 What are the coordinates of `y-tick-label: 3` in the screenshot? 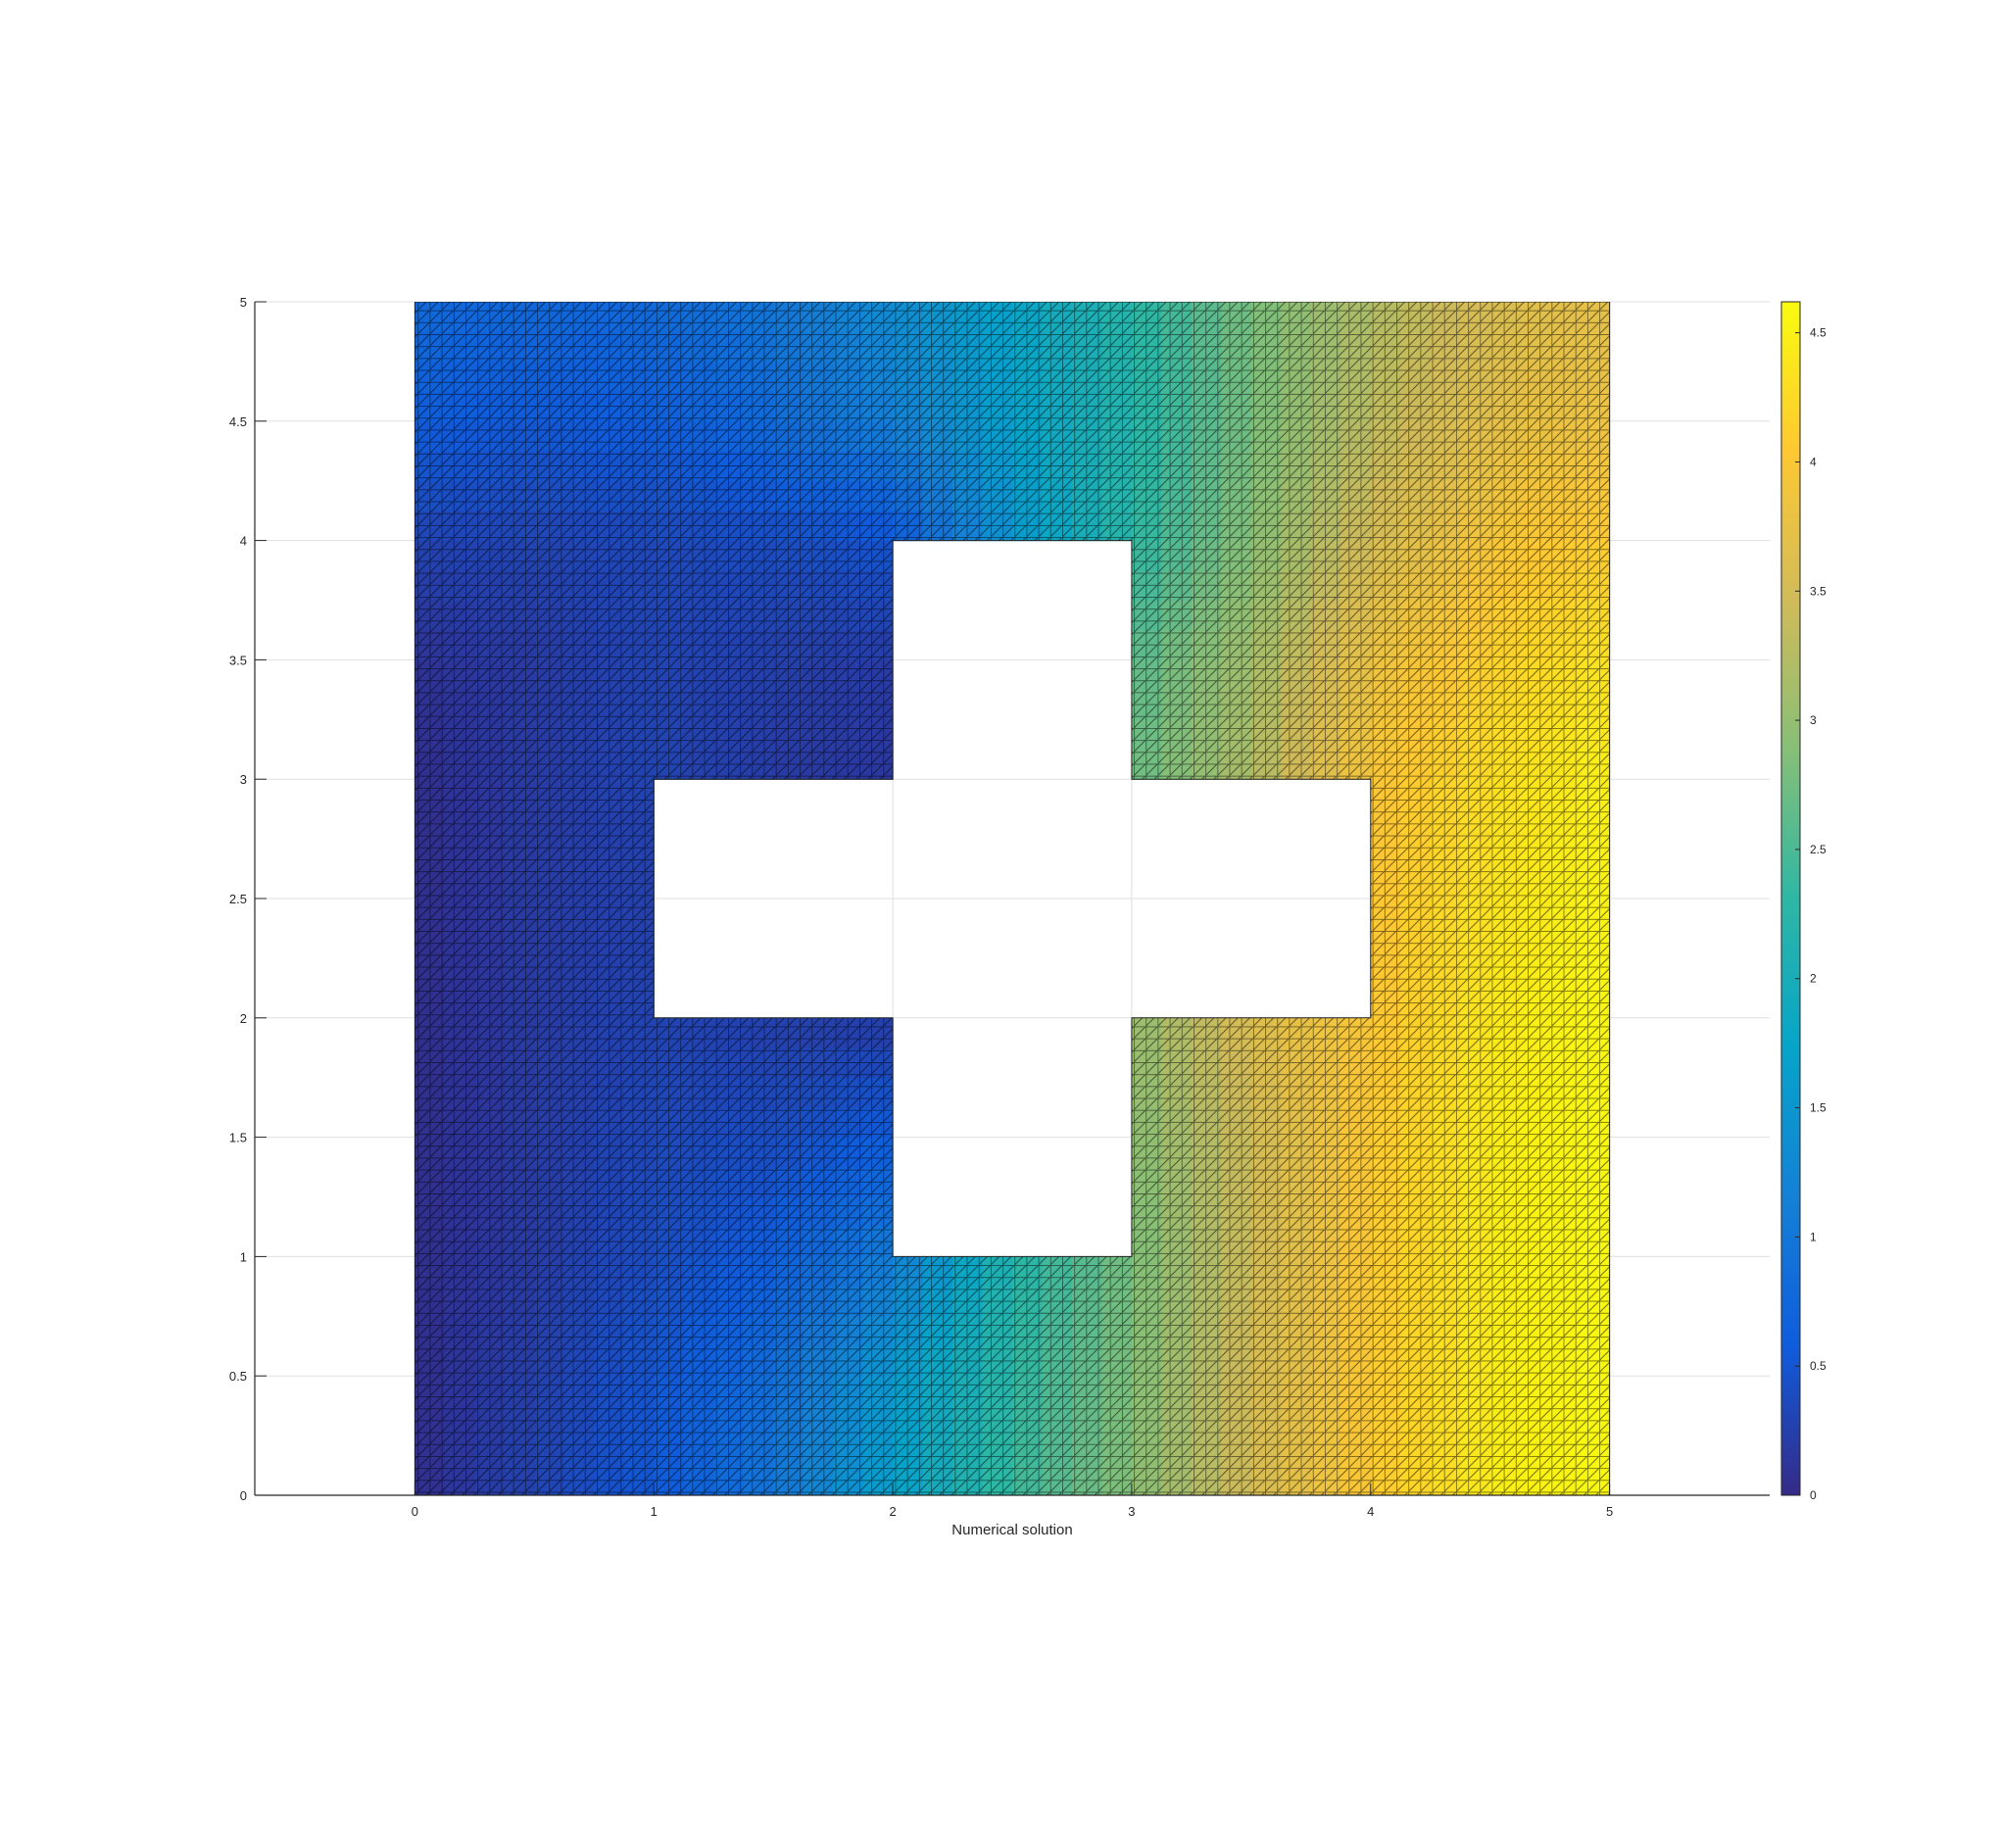 It's located at (244, 780).